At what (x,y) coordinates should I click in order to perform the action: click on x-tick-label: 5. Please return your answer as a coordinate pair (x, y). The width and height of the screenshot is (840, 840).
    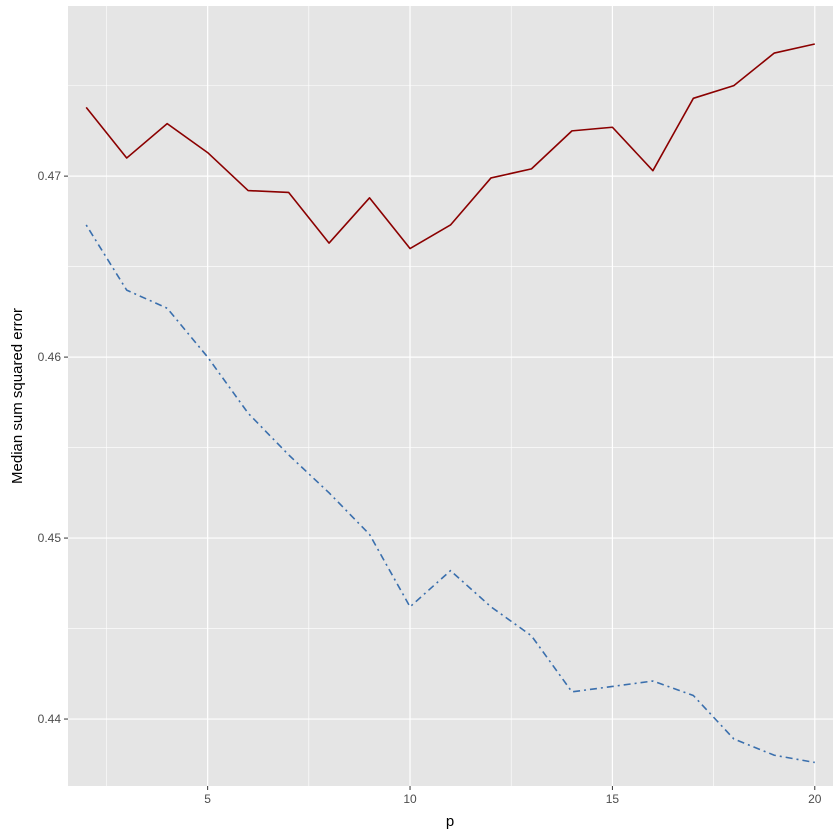
    Looking at the image, I should click on (207, 799).